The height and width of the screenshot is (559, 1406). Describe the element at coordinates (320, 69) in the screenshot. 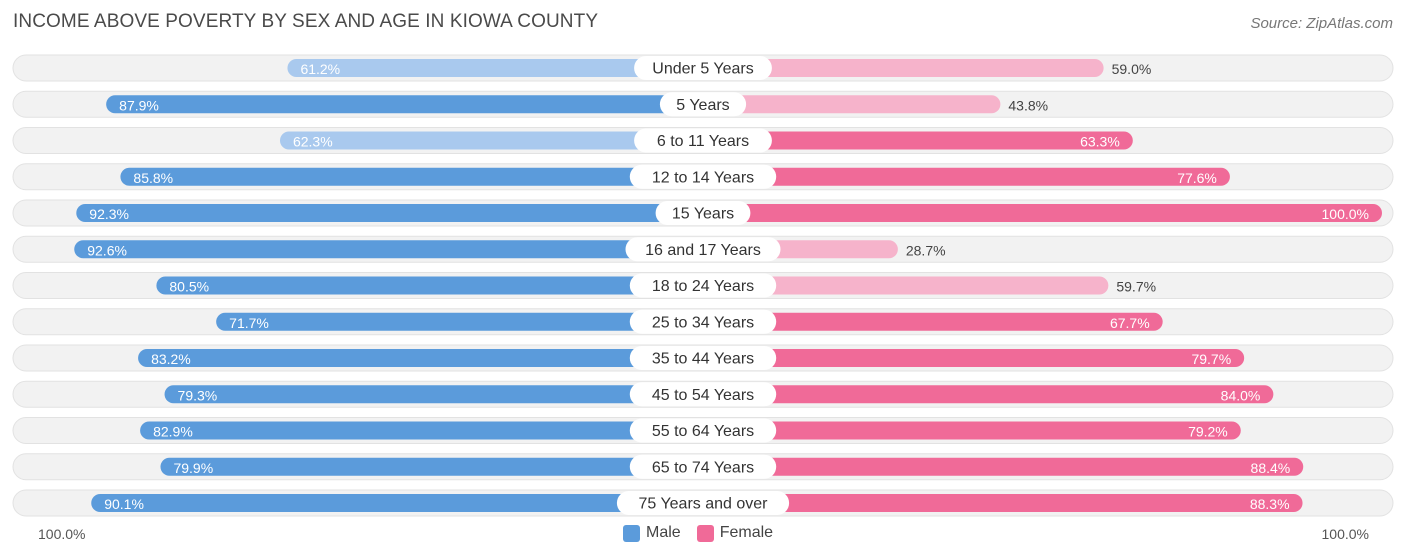

I see `male-value-label: 61.2%` at that location.